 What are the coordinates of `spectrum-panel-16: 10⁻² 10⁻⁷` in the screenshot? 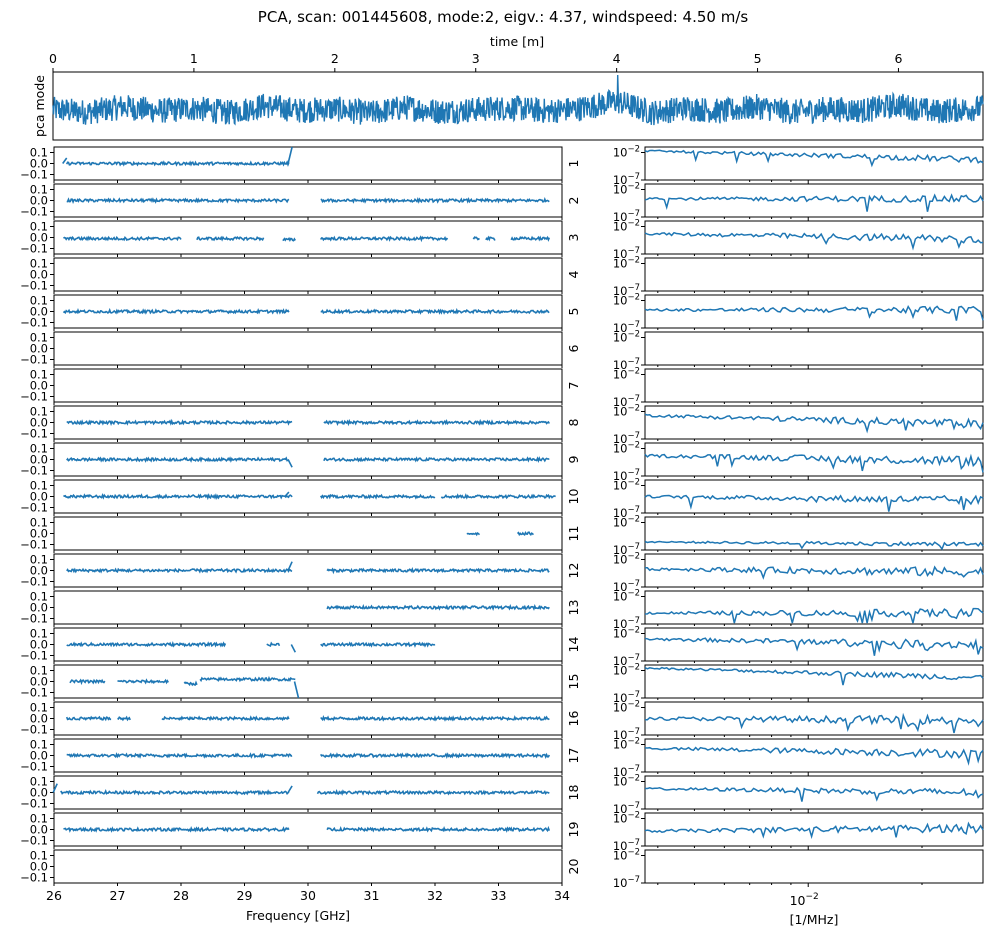 It's located at (798, 721).